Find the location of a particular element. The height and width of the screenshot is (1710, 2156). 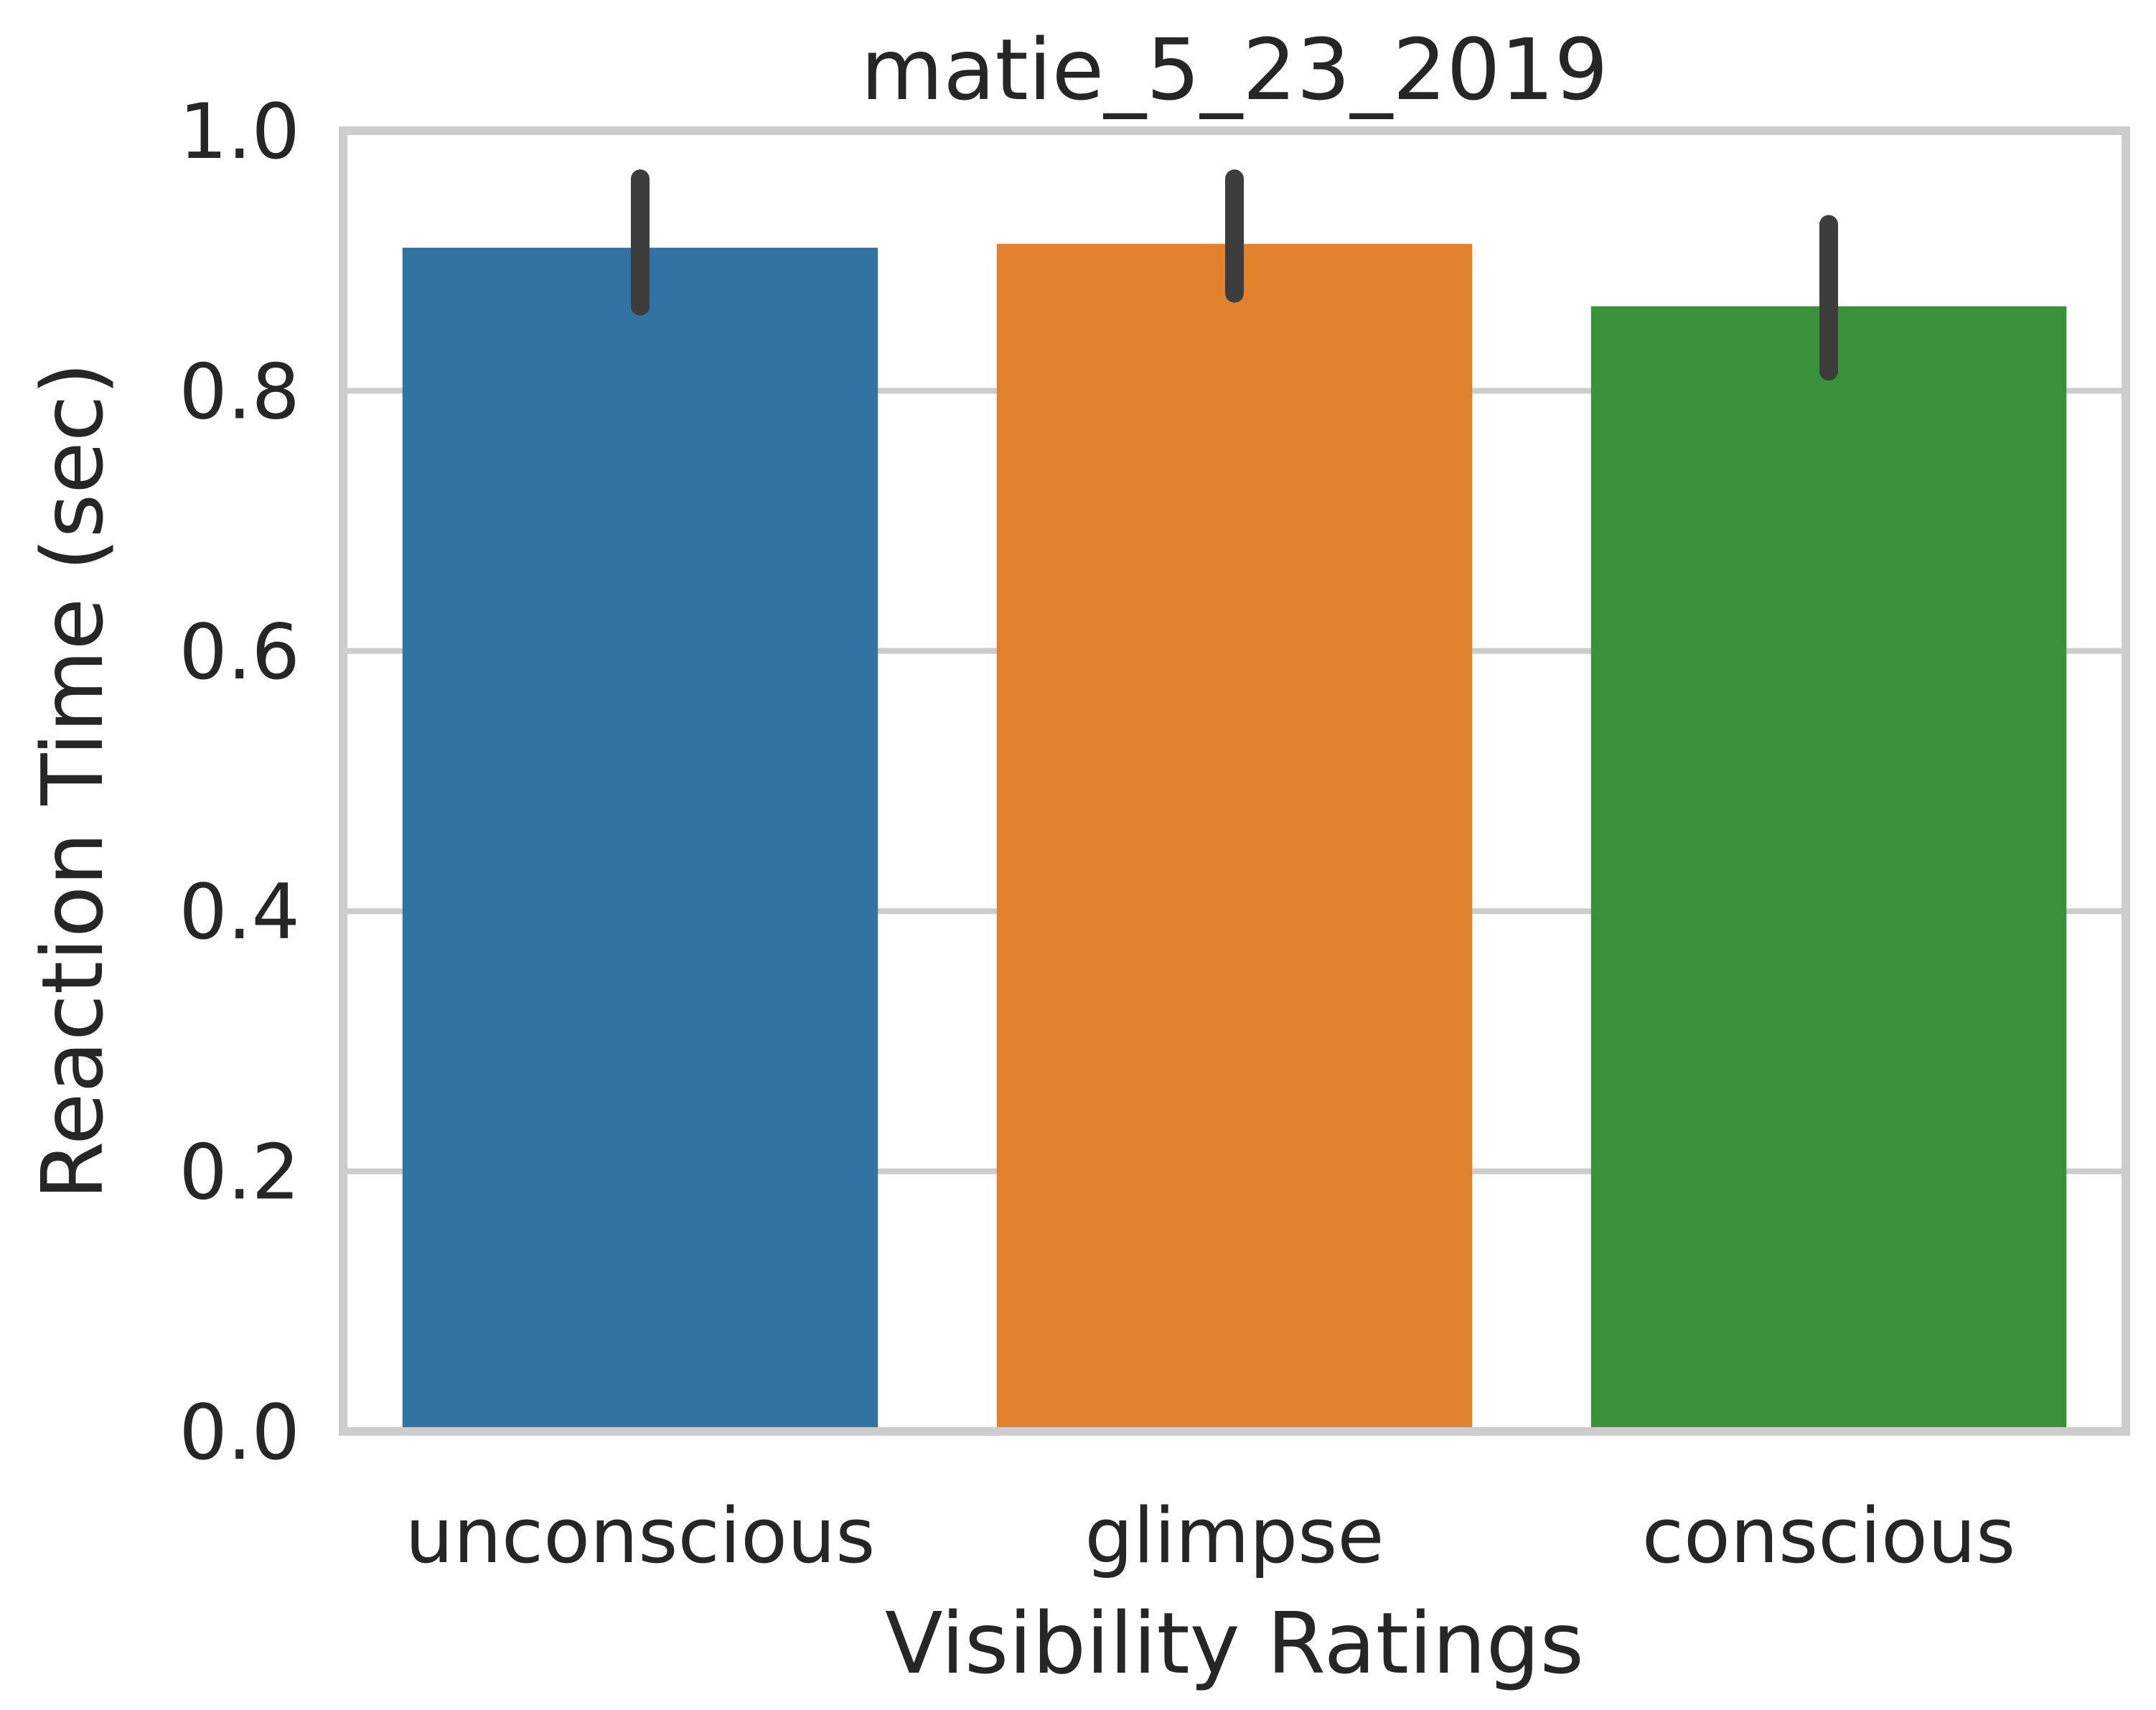

bar-conscious is located at coordinates (1828, 868).